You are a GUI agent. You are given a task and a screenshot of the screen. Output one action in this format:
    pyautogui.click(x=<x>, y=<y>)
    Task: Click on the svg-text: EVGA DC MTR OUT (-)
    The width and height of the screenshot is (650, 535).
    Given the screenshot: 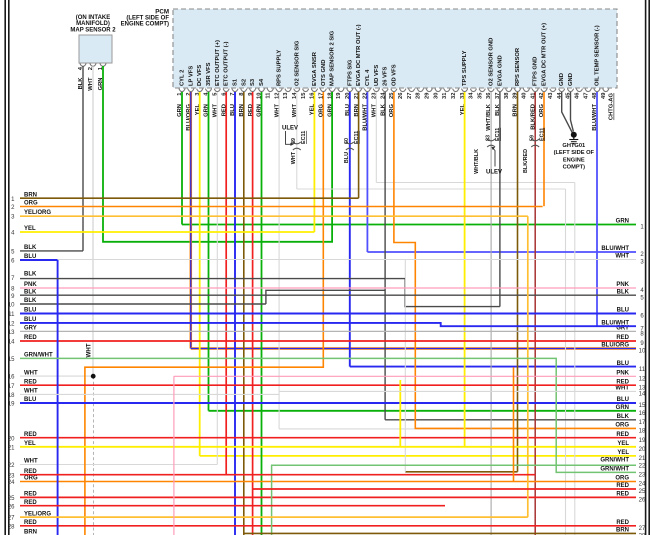 What is the action you would take?
    pyautogui.click(x=359, y=55)
    